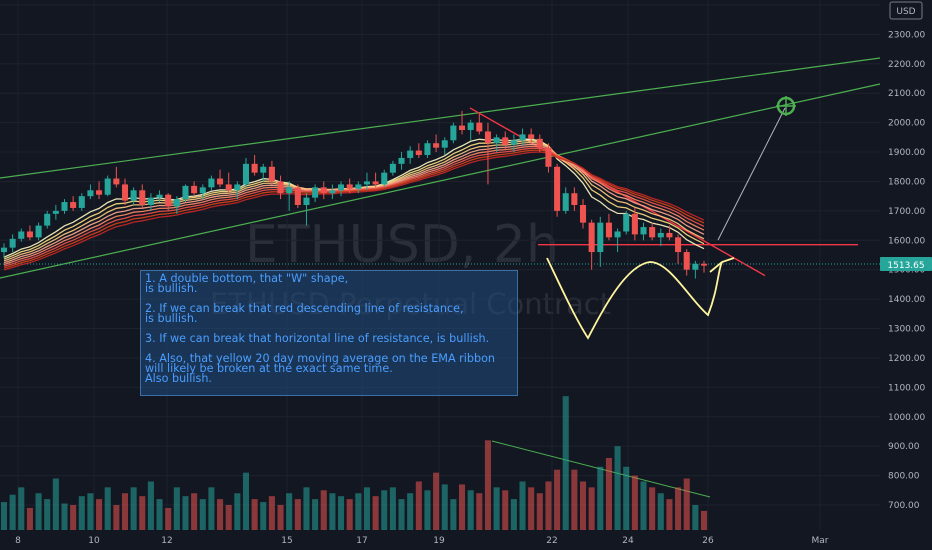 The image size is (932, 550). I want to click on descending-resistance-line, so click(617, 192).